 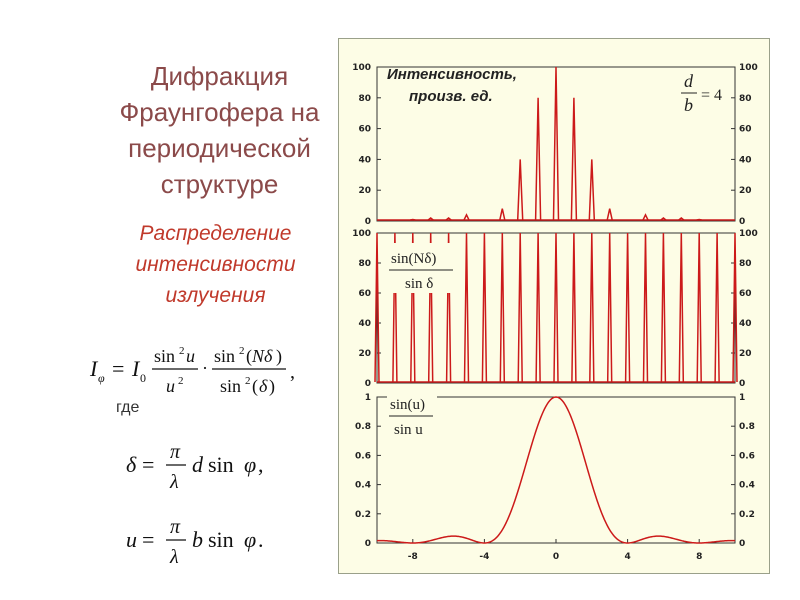 I want to click on y-tick-label-right: 60, so click(x=745, y=130).